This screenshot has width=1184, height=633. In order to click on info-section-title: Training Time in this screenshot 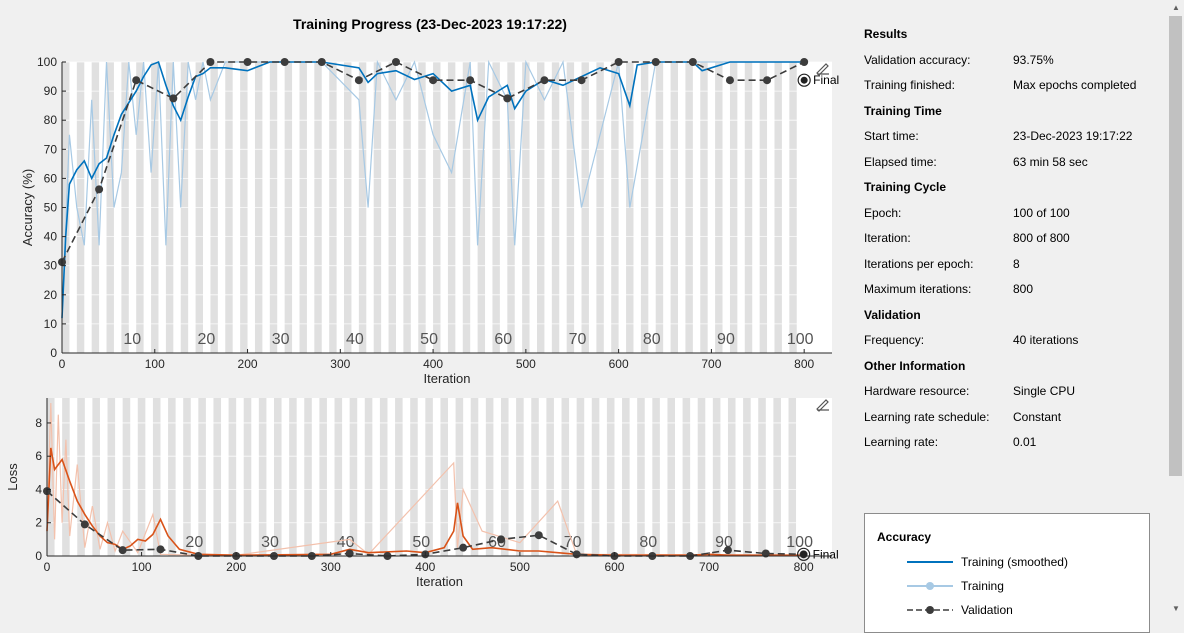, I will do `click(903, 110)`.